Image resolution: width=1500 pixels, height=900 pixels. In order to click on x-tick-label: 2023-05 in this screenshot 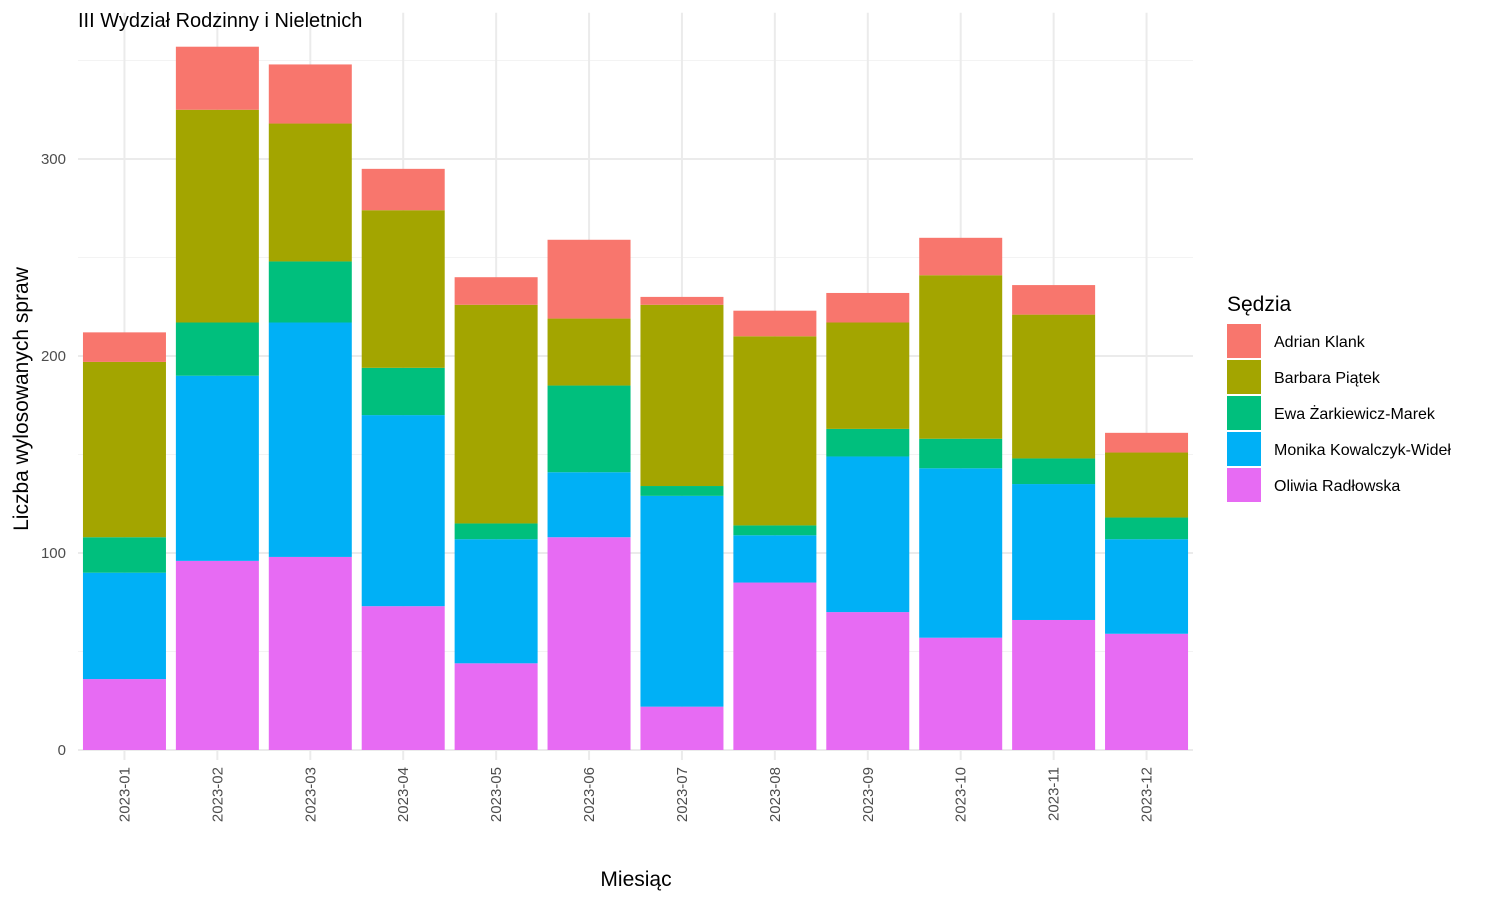, I will do `click(496, 794)`.